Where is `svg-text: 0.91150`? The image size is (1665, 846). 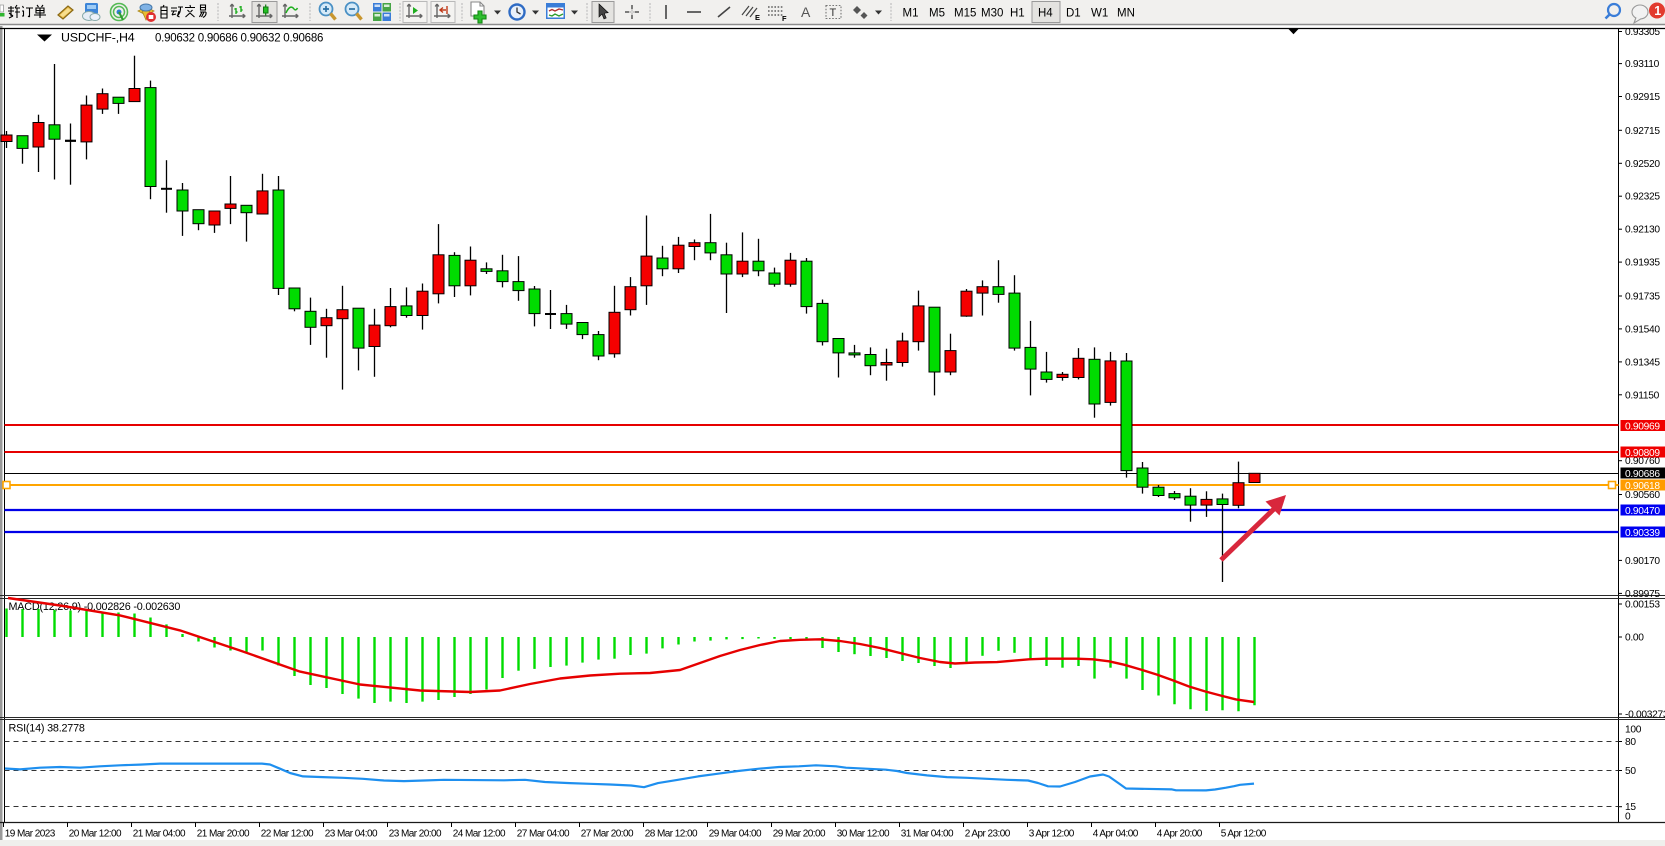 svg-text: 0.91150 is located at coordinates (1642, 395).